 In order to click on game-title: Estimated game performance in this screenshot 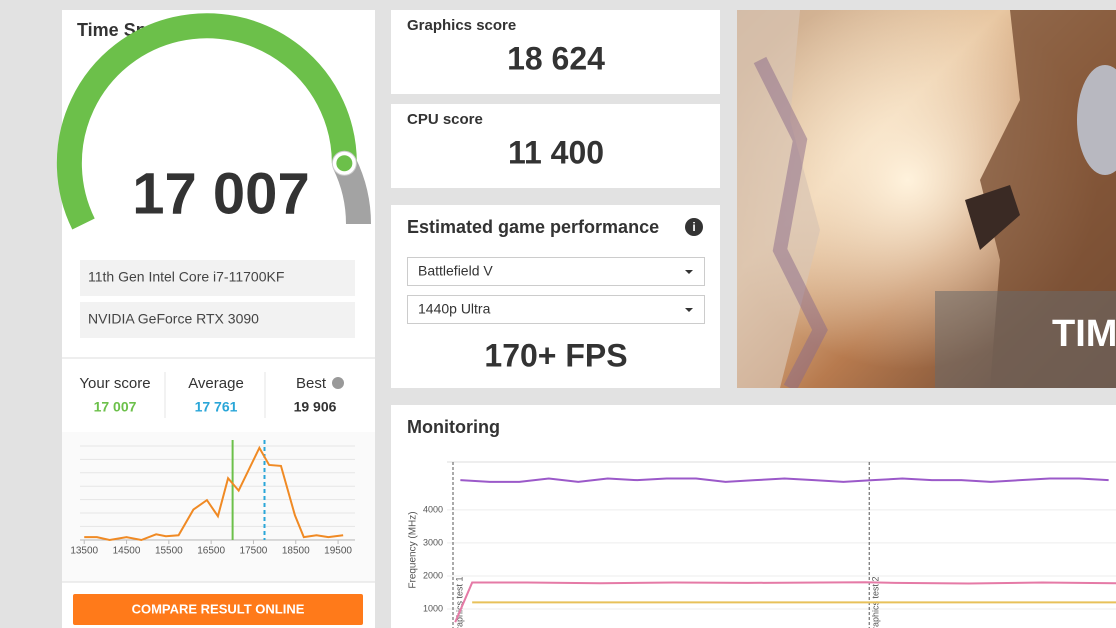, I will do `click(533, 227)`.